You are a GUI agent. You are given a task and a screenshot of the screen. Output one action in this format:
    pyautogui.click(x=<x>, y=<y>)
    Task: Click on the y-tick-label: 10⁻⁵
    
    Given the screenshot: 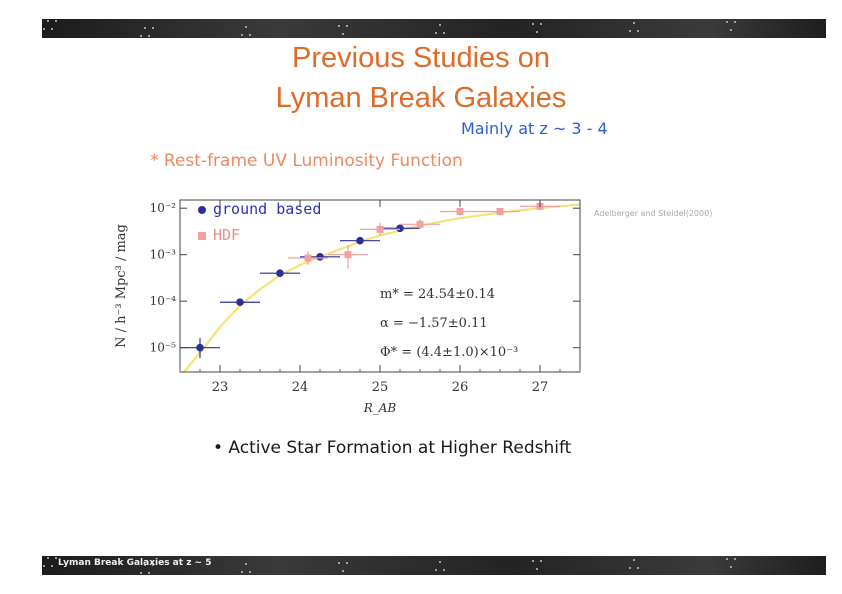 What is the action you would take?
    pyautogui.click(x=163, y=348)
    